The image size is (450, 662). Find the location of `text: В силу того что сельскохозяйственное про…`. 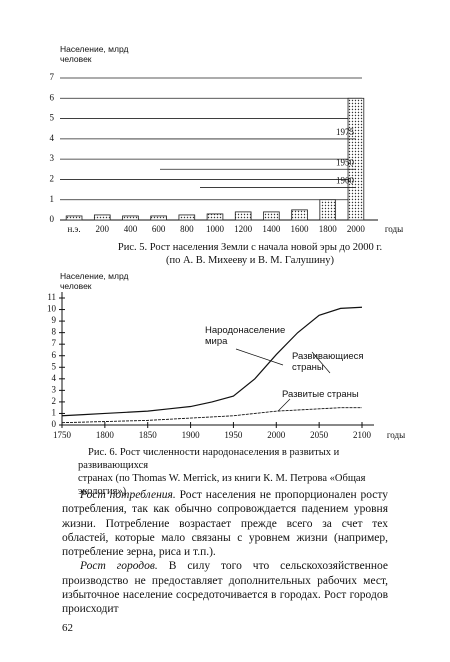

text: В силу того что сельскохозяйственное про… is located at coordinates (225, 588).